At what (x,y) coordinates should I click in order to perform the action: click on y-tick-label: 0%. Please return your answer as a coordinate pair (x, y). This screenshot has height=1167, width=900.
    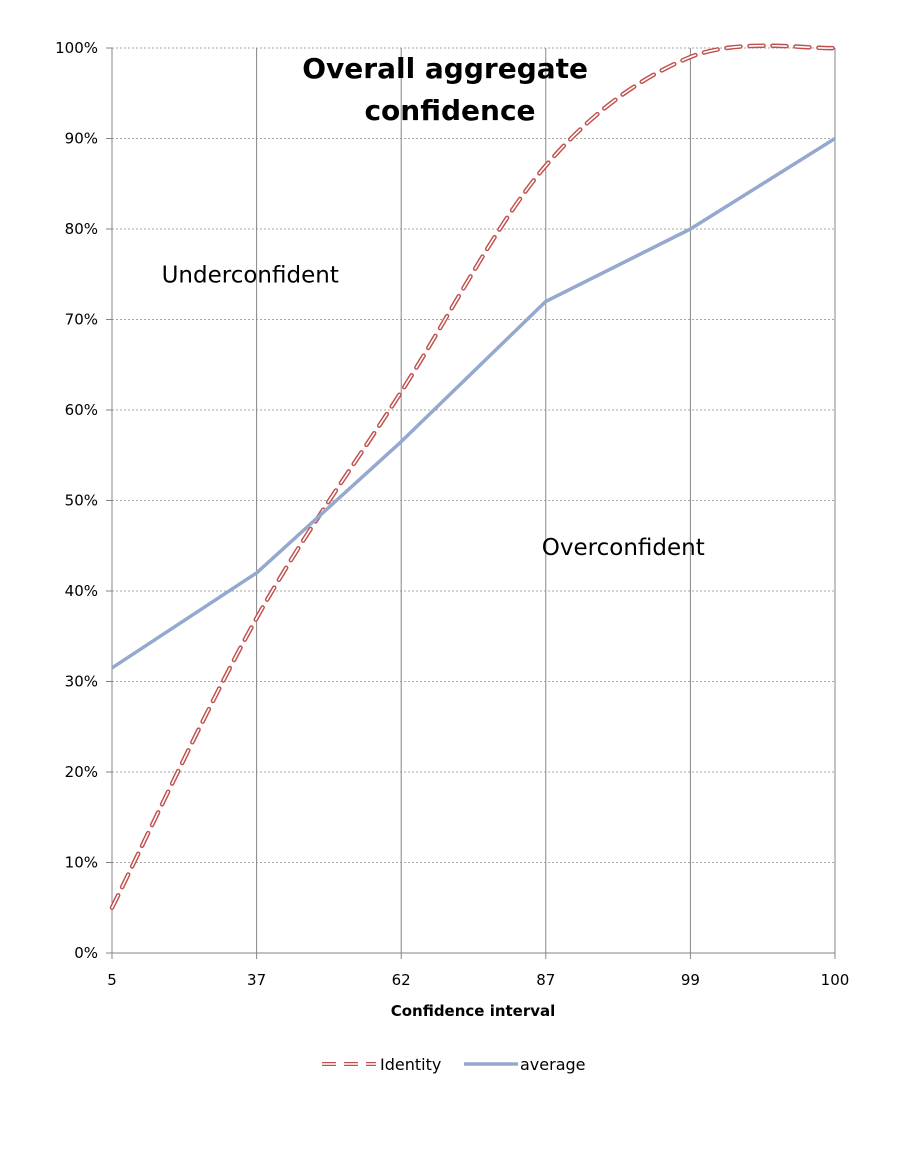
    Looking at the image, I should click on (86, 953).